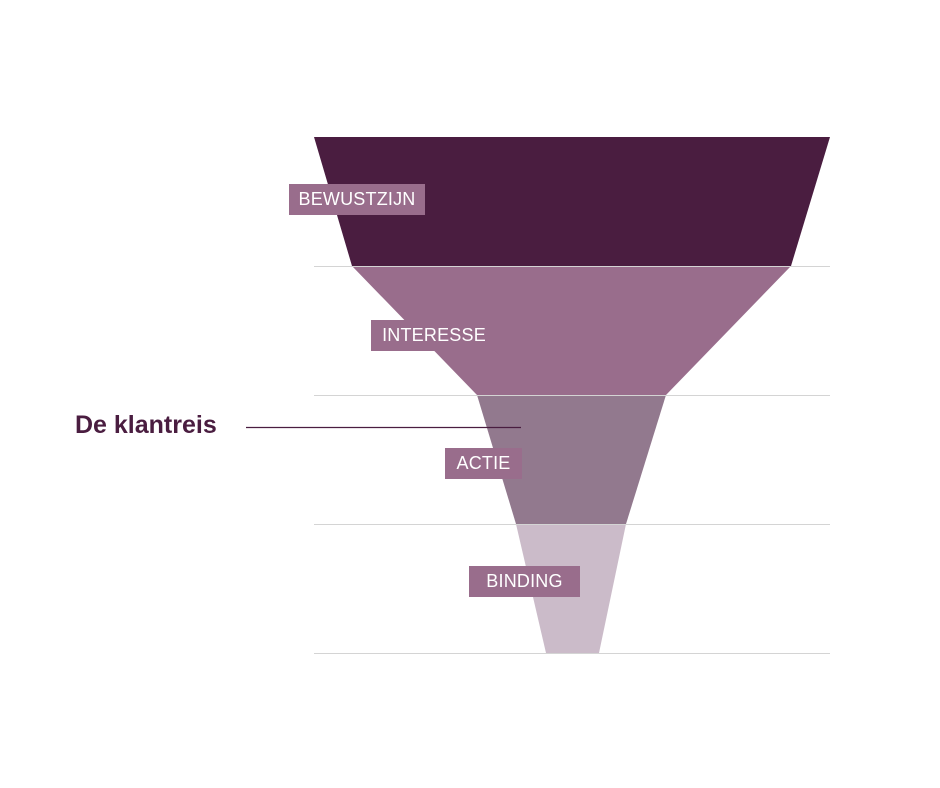 The height and width of the screenshot is (788, 940). What do you see at coordinates (571, 330) in the screenshot?
I see `funnel-stage-interesse` at bounding box center [571, 330].